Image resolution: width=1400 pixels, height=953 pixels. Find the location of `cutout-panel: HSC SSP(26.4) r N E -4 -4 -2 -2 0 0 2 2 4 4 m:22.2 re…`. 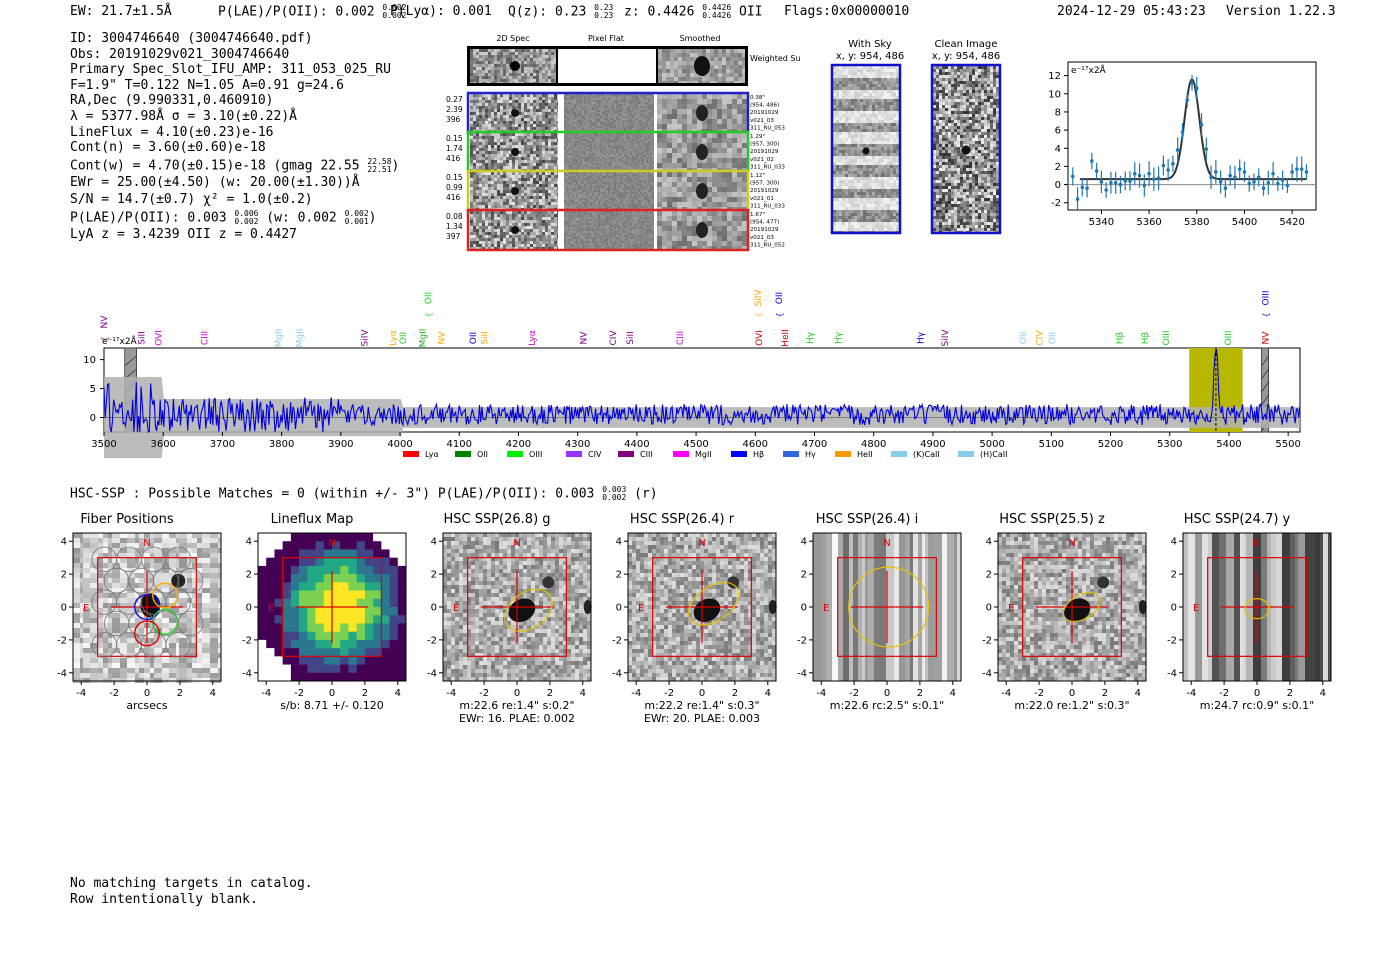

cutout-panel: HSC SSP(26.4) r N E -4 -4 -2 -2 0 0 2 2 4 4 m:22.2 re… is located at coordinates (696, 618).